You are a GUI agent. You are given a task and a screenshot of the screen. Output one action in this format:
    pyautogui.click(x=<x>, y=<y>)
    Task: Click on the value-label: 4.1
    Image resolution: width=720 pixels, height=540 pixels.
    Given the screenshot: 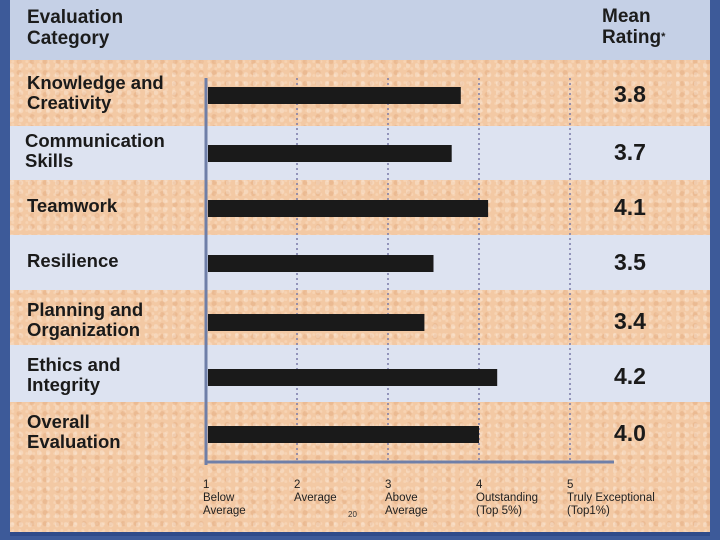 What is the action you would take?
    pyautogui.click(x=630, y=207)
    